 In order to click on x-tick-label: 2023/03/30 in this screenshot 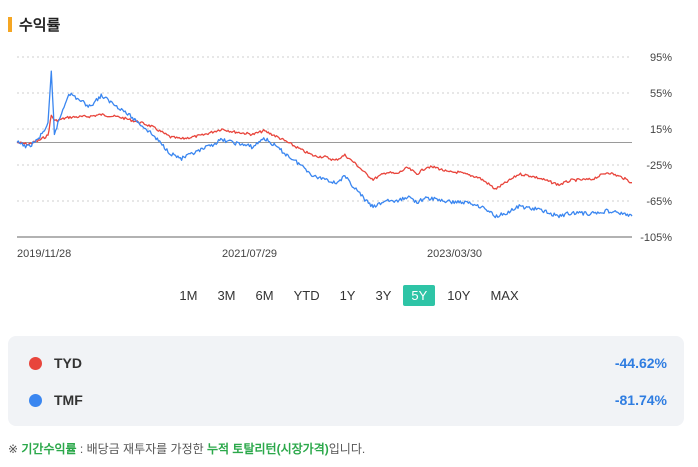, I will do `click(454, 254)`.